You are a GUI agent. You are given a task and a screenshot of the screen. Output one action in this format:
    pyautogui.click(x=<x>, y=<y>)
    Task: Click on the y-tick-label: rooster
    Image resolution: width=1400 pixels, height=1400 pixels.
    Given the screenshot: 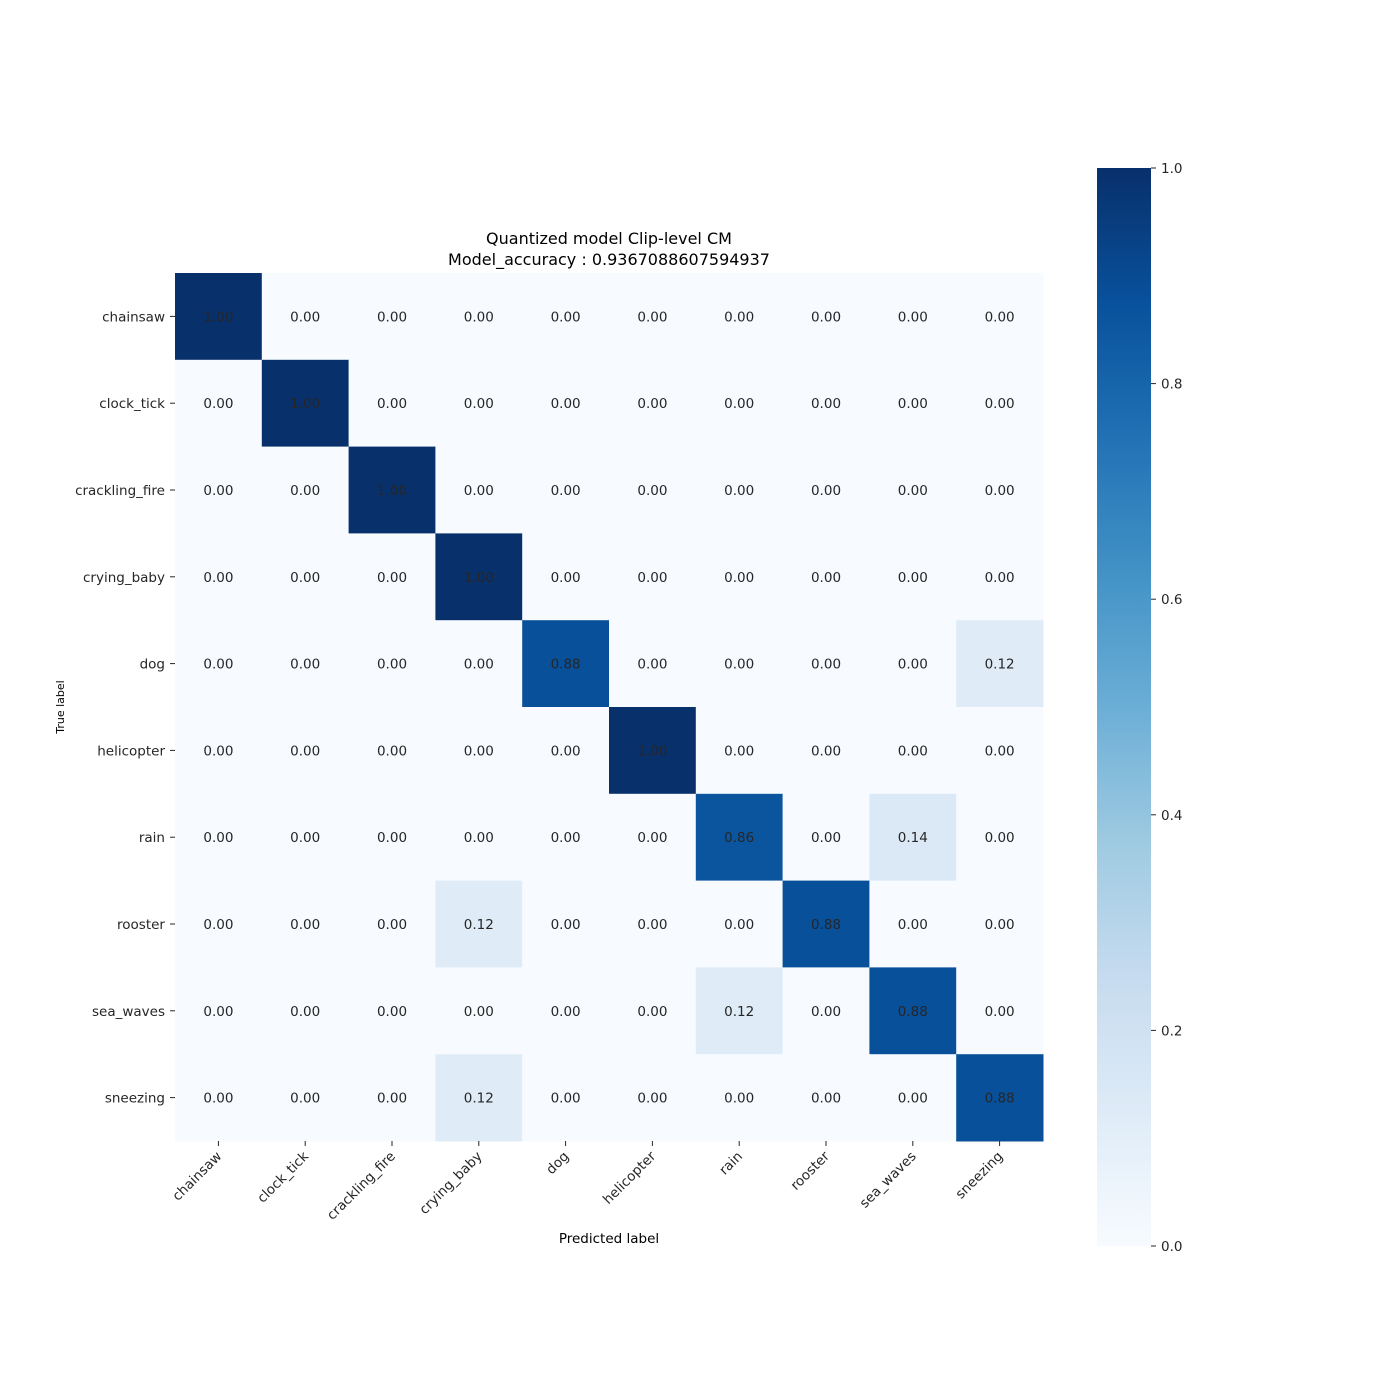 What is the action you would take?
    pyautogui.click(x=141, y=925)
    